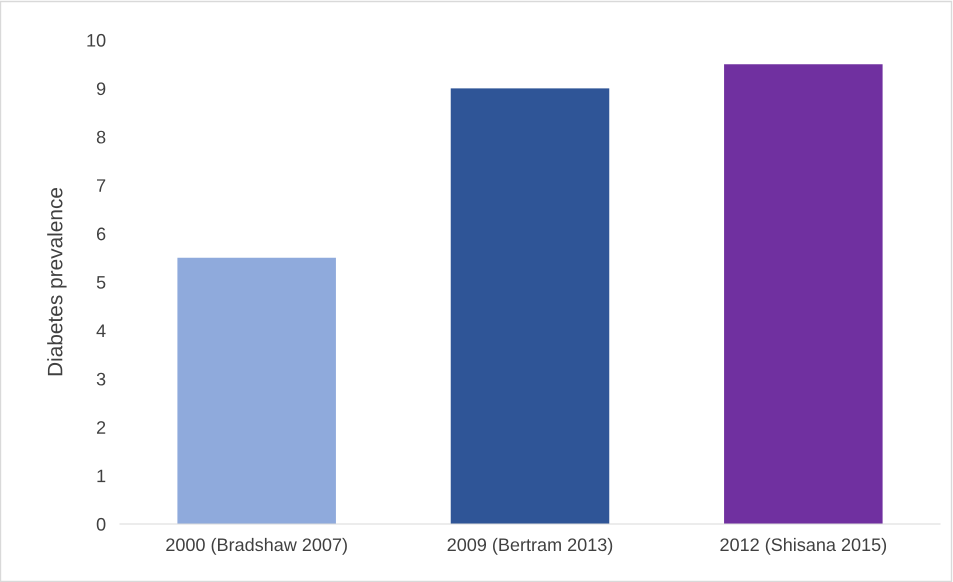 Image resolution: width=953 pixels, height=582 pixels. Describe the element at coordinates (57, 282) in the screenshot. I see `y-axis-title: Diabetes prevalence` at that location.